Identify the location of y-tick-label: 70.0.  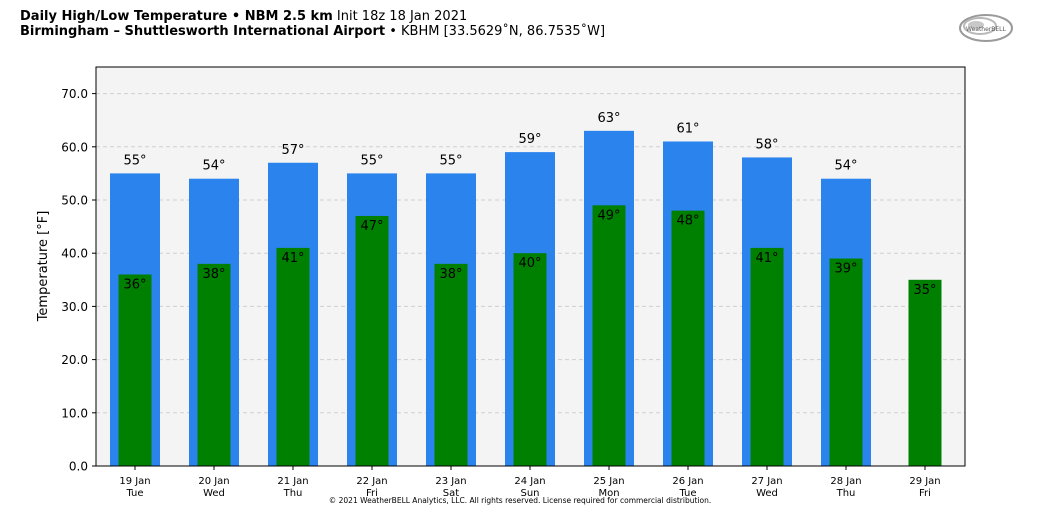
(74, 94).